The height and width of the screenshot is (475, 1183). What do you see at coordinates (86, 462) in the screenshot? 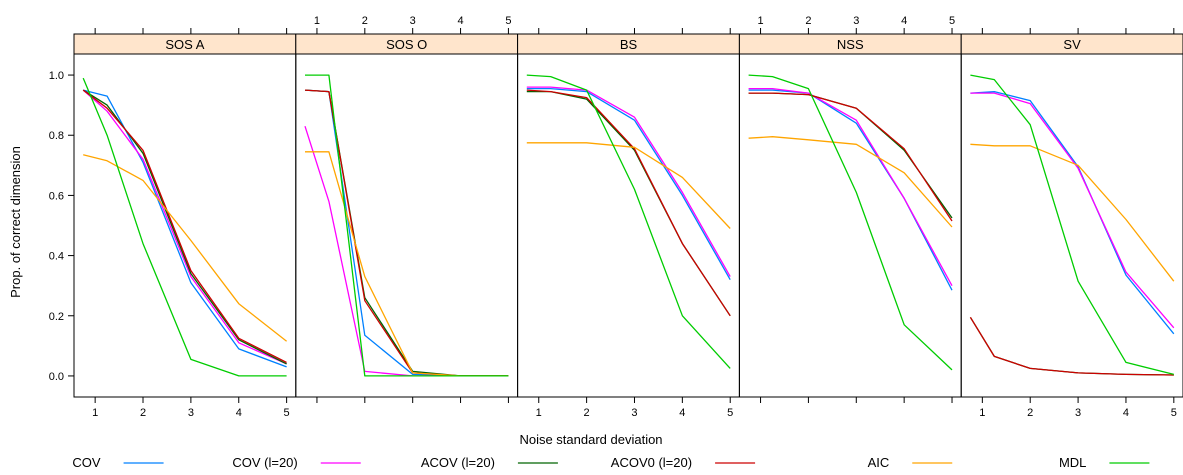
I see `legend-label: COV` at bounding box center [86, 462].